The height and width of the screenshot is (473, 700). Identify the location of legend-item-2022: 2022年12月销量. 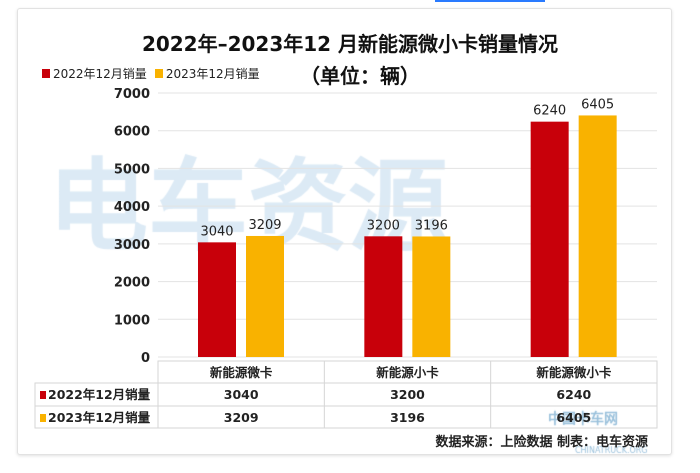
(94, 73).